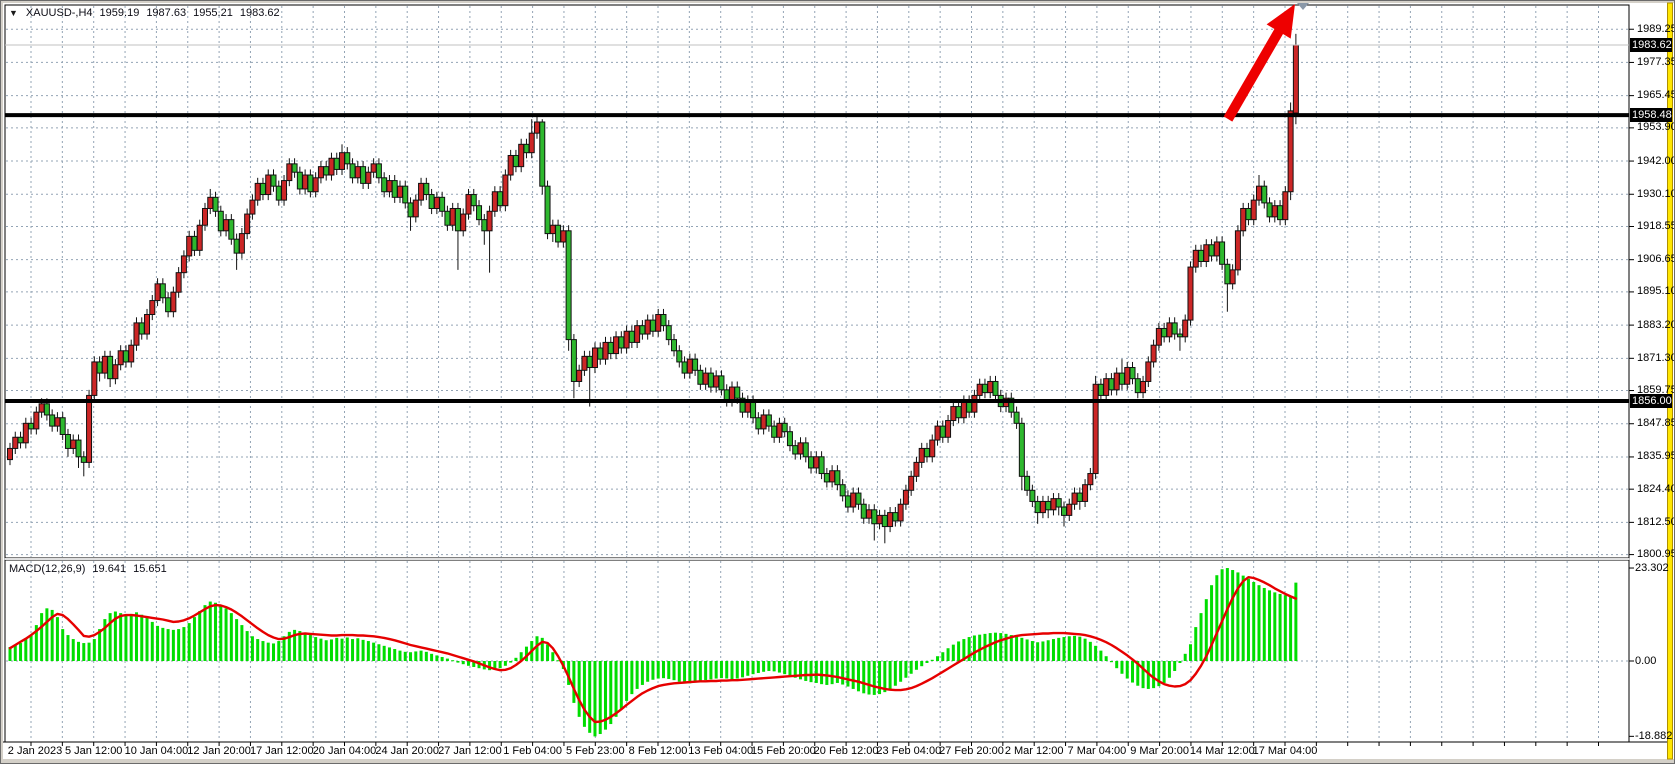 The width and height of the screenshot is (1675, 764). What do you see at coordinates (595, 751) in the screenshot?
I see `time-tick-label: 5 Feb 23:00` at bounding box center [595, 751].